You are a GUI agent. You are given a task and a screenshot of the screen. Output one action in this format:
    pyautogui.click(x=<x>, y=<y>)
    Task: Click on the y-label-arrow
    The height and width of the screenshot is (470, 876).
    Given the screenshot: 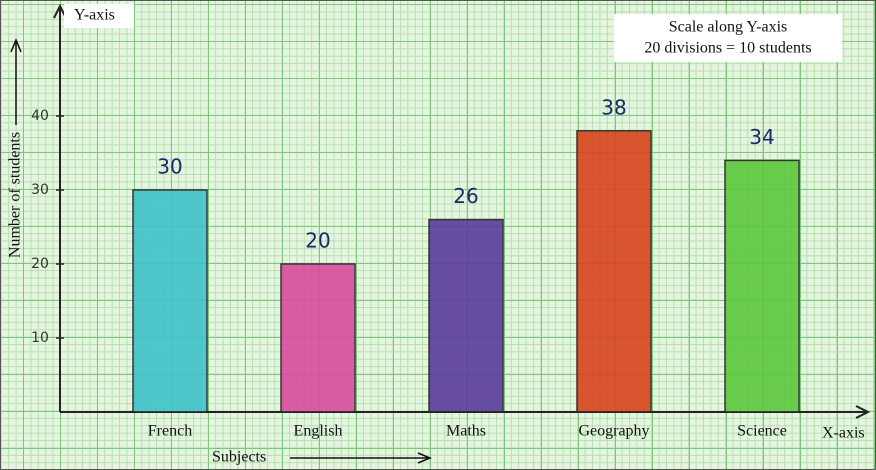 What is the action you would take?
    pyautogui.click(x=16, y=81)
    